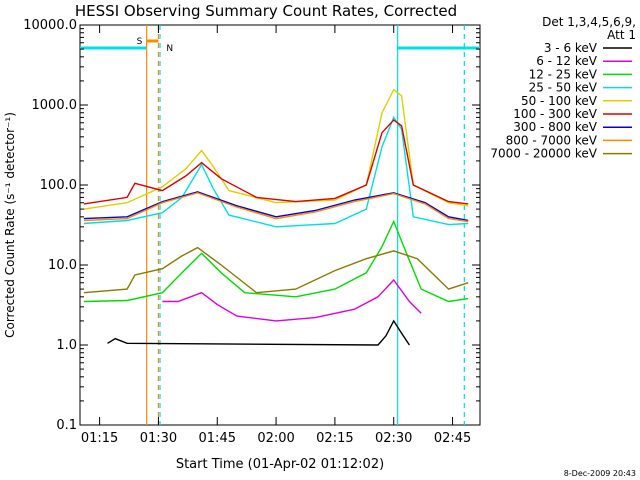 The height and width of the screenshot is (480, 640). Describe the element at coordinates (559, 101) in the screenshot. I see `legend-entry-label: 50 - 100 keV` at that location.